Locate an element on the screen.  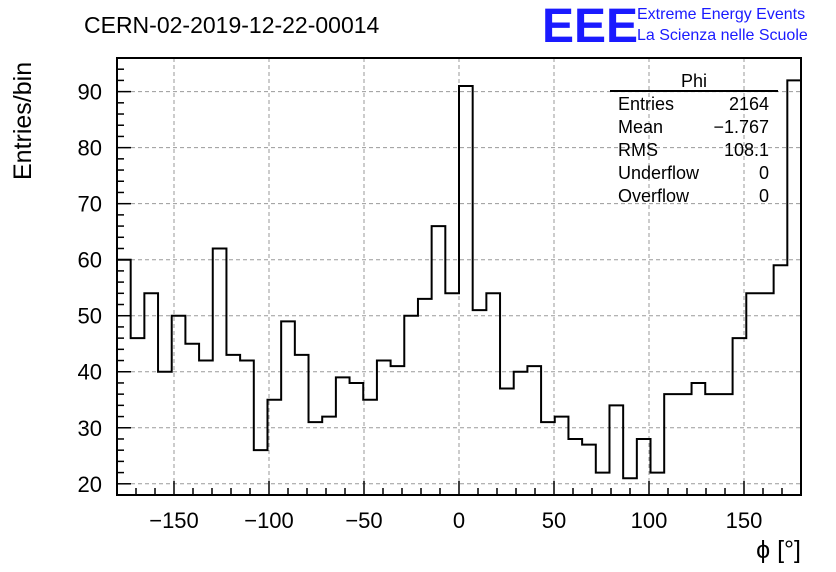
stats-row-label: Underflow is located at coordinates (659, 173).